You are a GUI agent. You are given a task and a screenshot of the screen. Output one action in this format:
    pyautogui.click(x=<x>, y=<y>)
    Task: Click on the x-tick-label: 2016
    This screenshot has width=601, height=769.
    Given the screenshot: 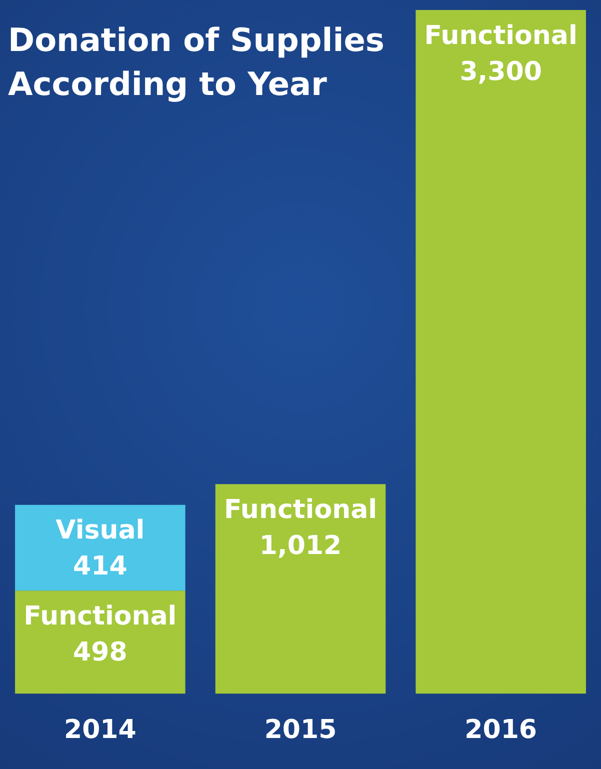 What is the action you would take?
    pyautogui.click(x=501, y=730)
    